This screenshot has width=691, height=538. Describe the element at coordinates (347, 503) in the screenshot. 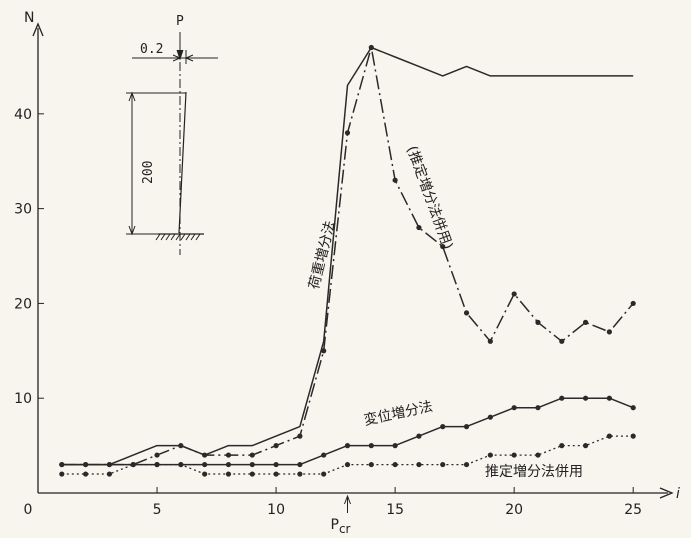

I see `pcr-arrow` at that location.